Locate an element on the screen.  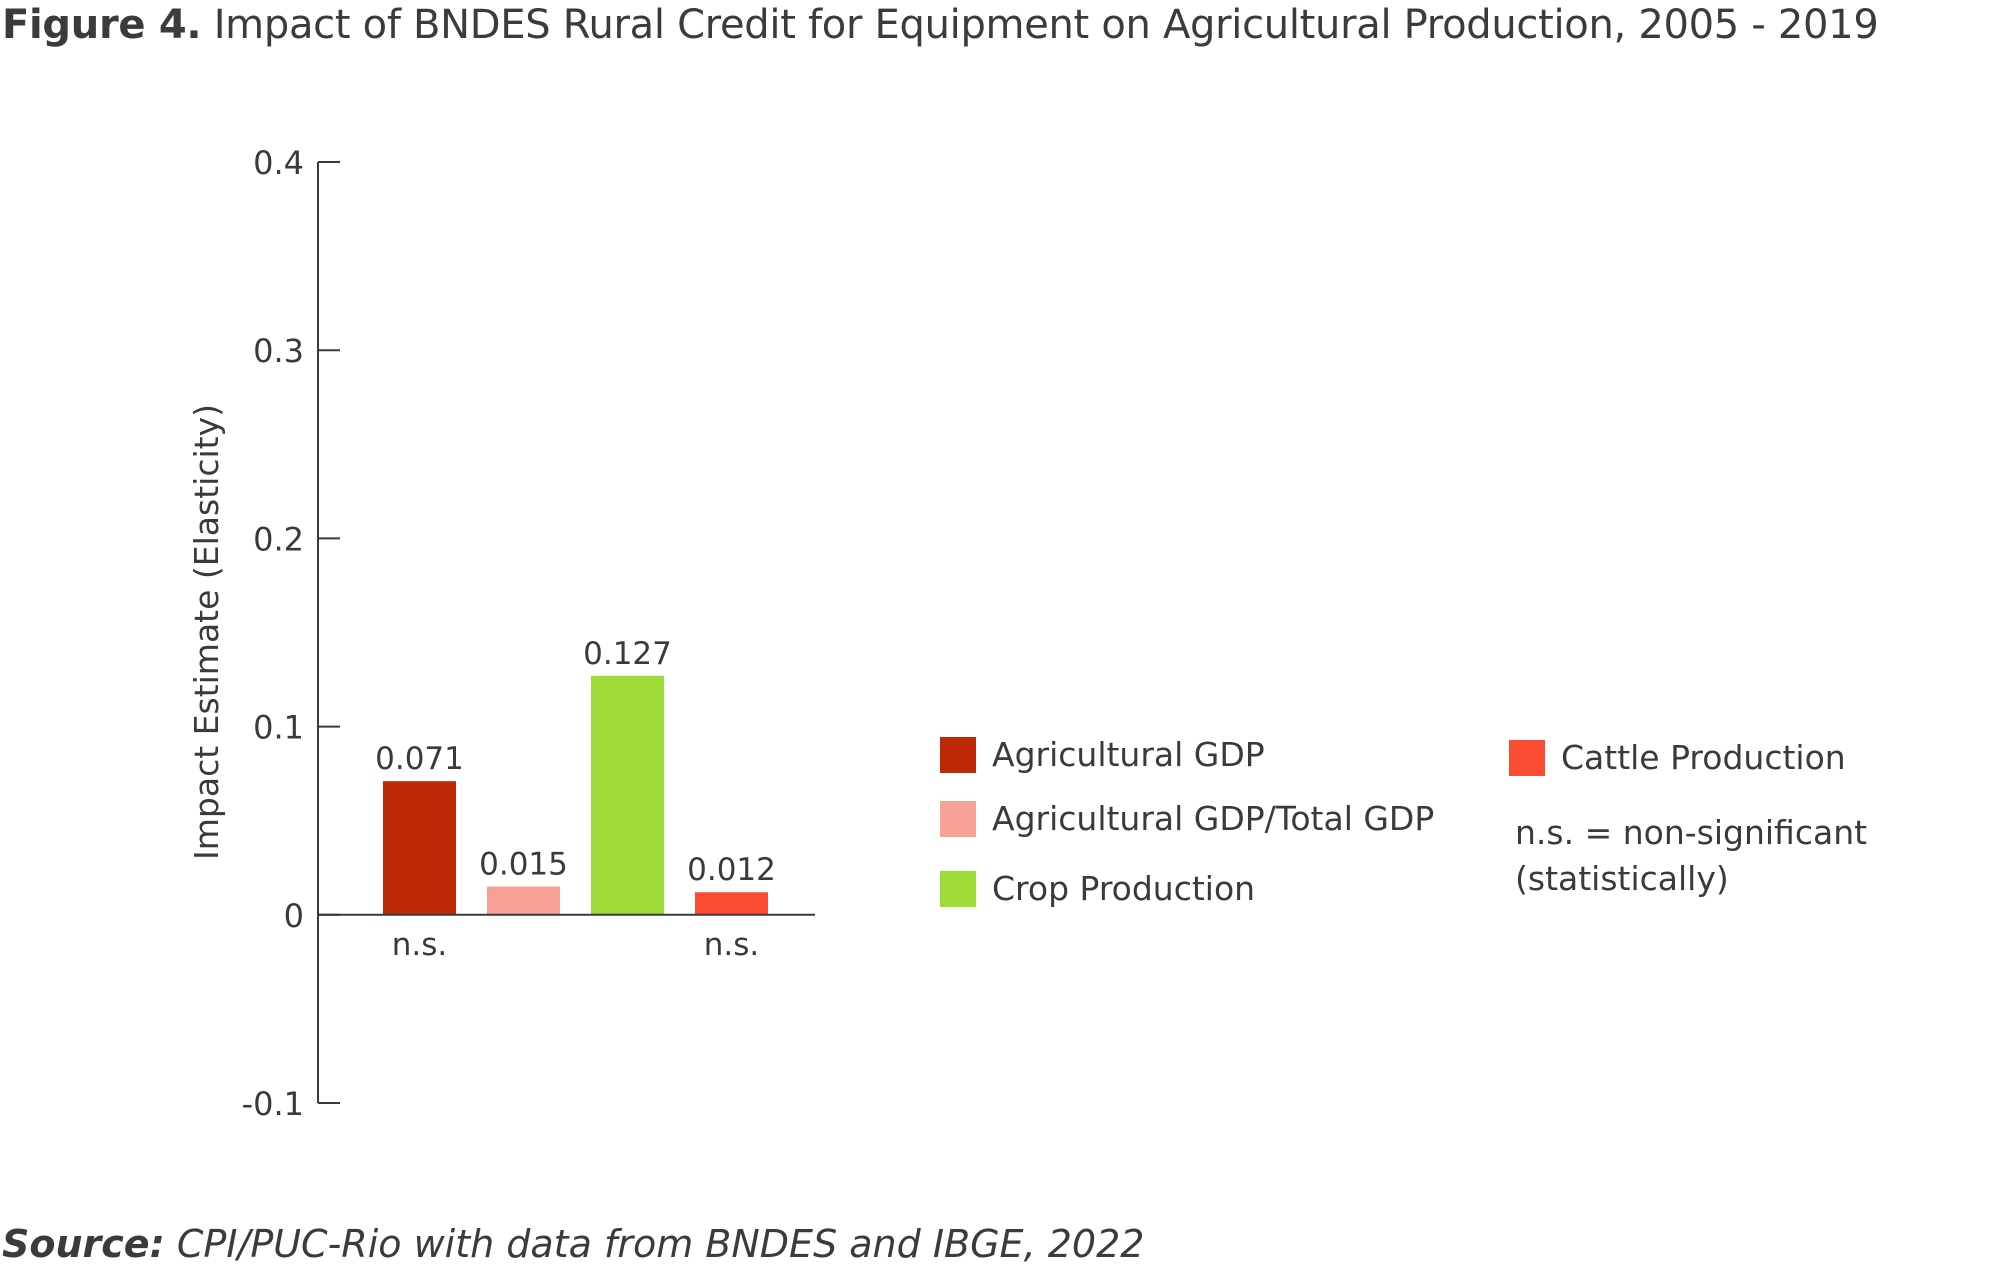
bar-value-label: 0.015 is located at coordinates (523, 865).